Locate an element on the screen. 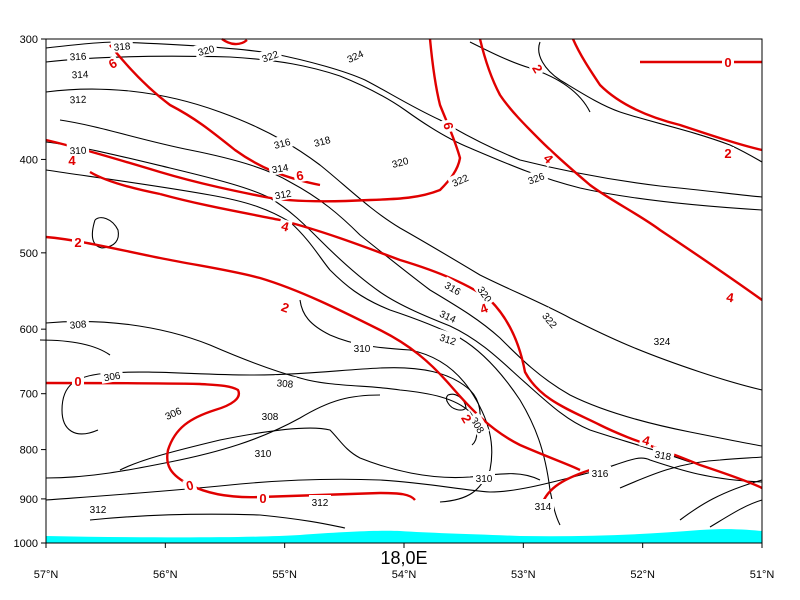  y-tick-label-4: 700 is located at coordinates (29, 395).